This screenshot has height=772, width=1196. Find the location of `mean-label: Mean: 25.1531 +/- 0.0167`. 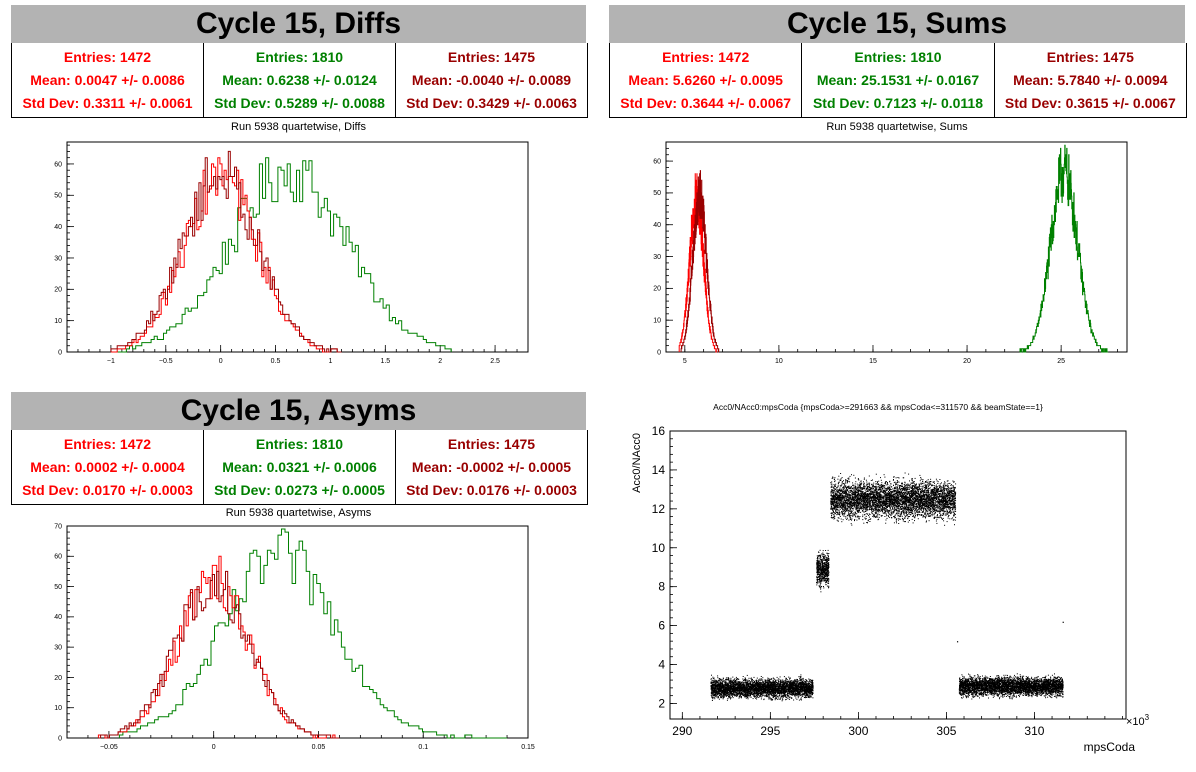

mean-label: Mean: 25.1531 +/- 0.0167 is located at coordinates (898, 79).